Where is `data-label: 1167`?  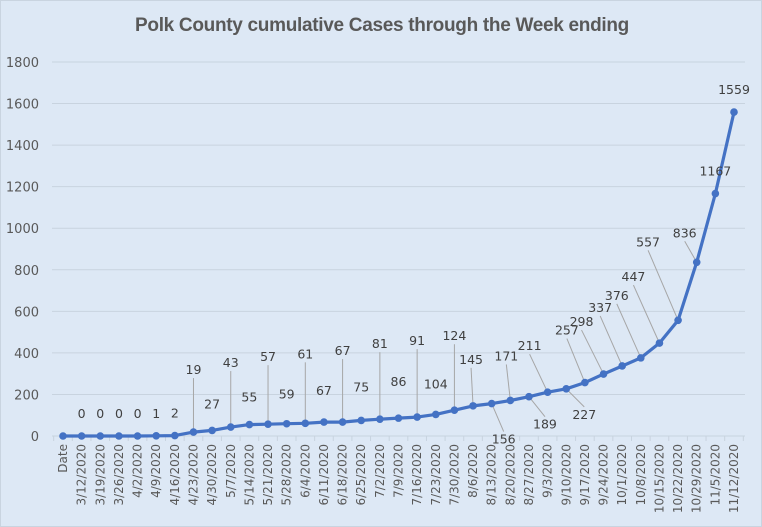 data-label: 1167 is located at coordinates (715, 171).